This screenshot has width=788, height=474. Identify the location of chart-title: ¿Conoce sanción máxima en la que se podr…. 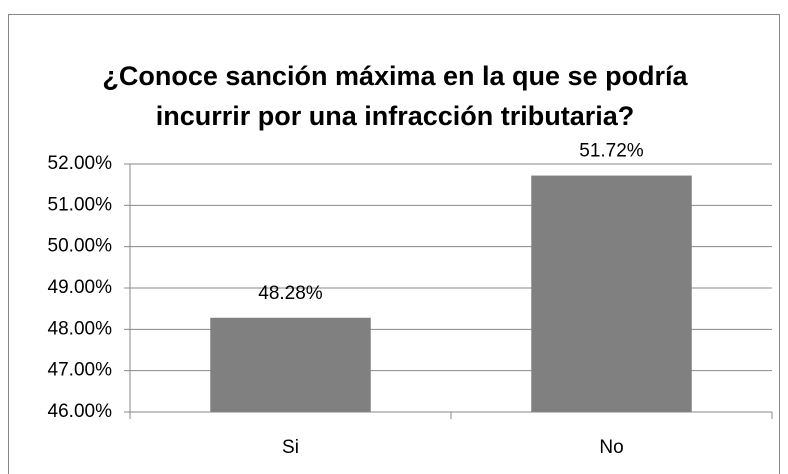
(395, 96).